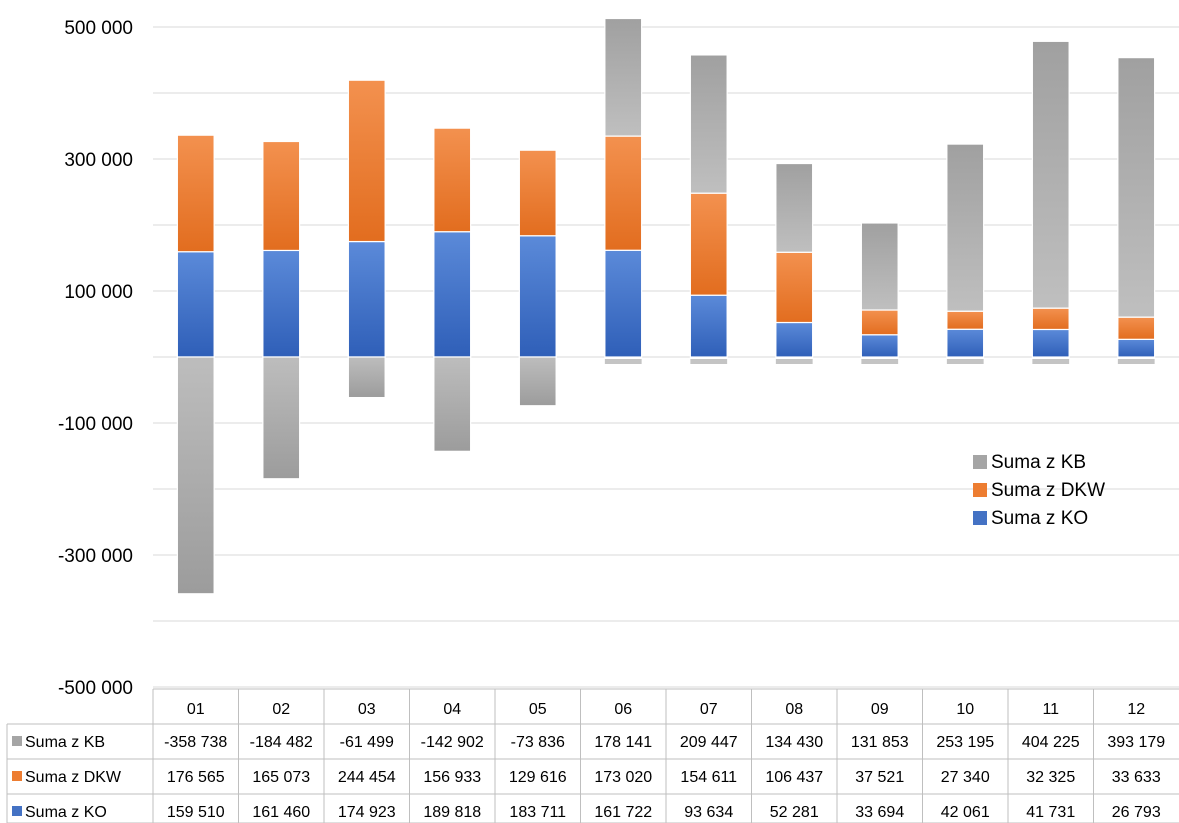 Image resolution: width=1179 pixels, height=823 pixels. What do you see at coordinates (538, 742) in the screenshot?
I see `table-cell: -73 836` at bounding box center [538, 742].